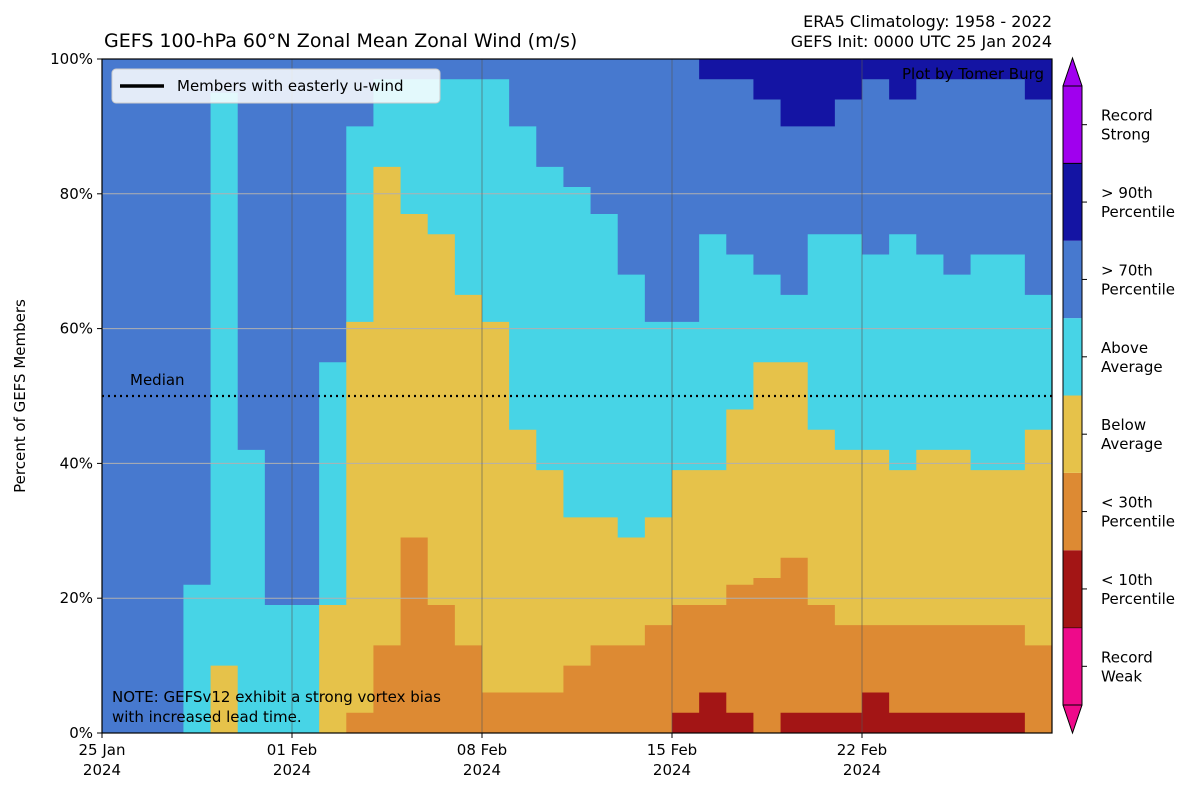  I want to click on y-tick-label: 0%, so click(81, 733).